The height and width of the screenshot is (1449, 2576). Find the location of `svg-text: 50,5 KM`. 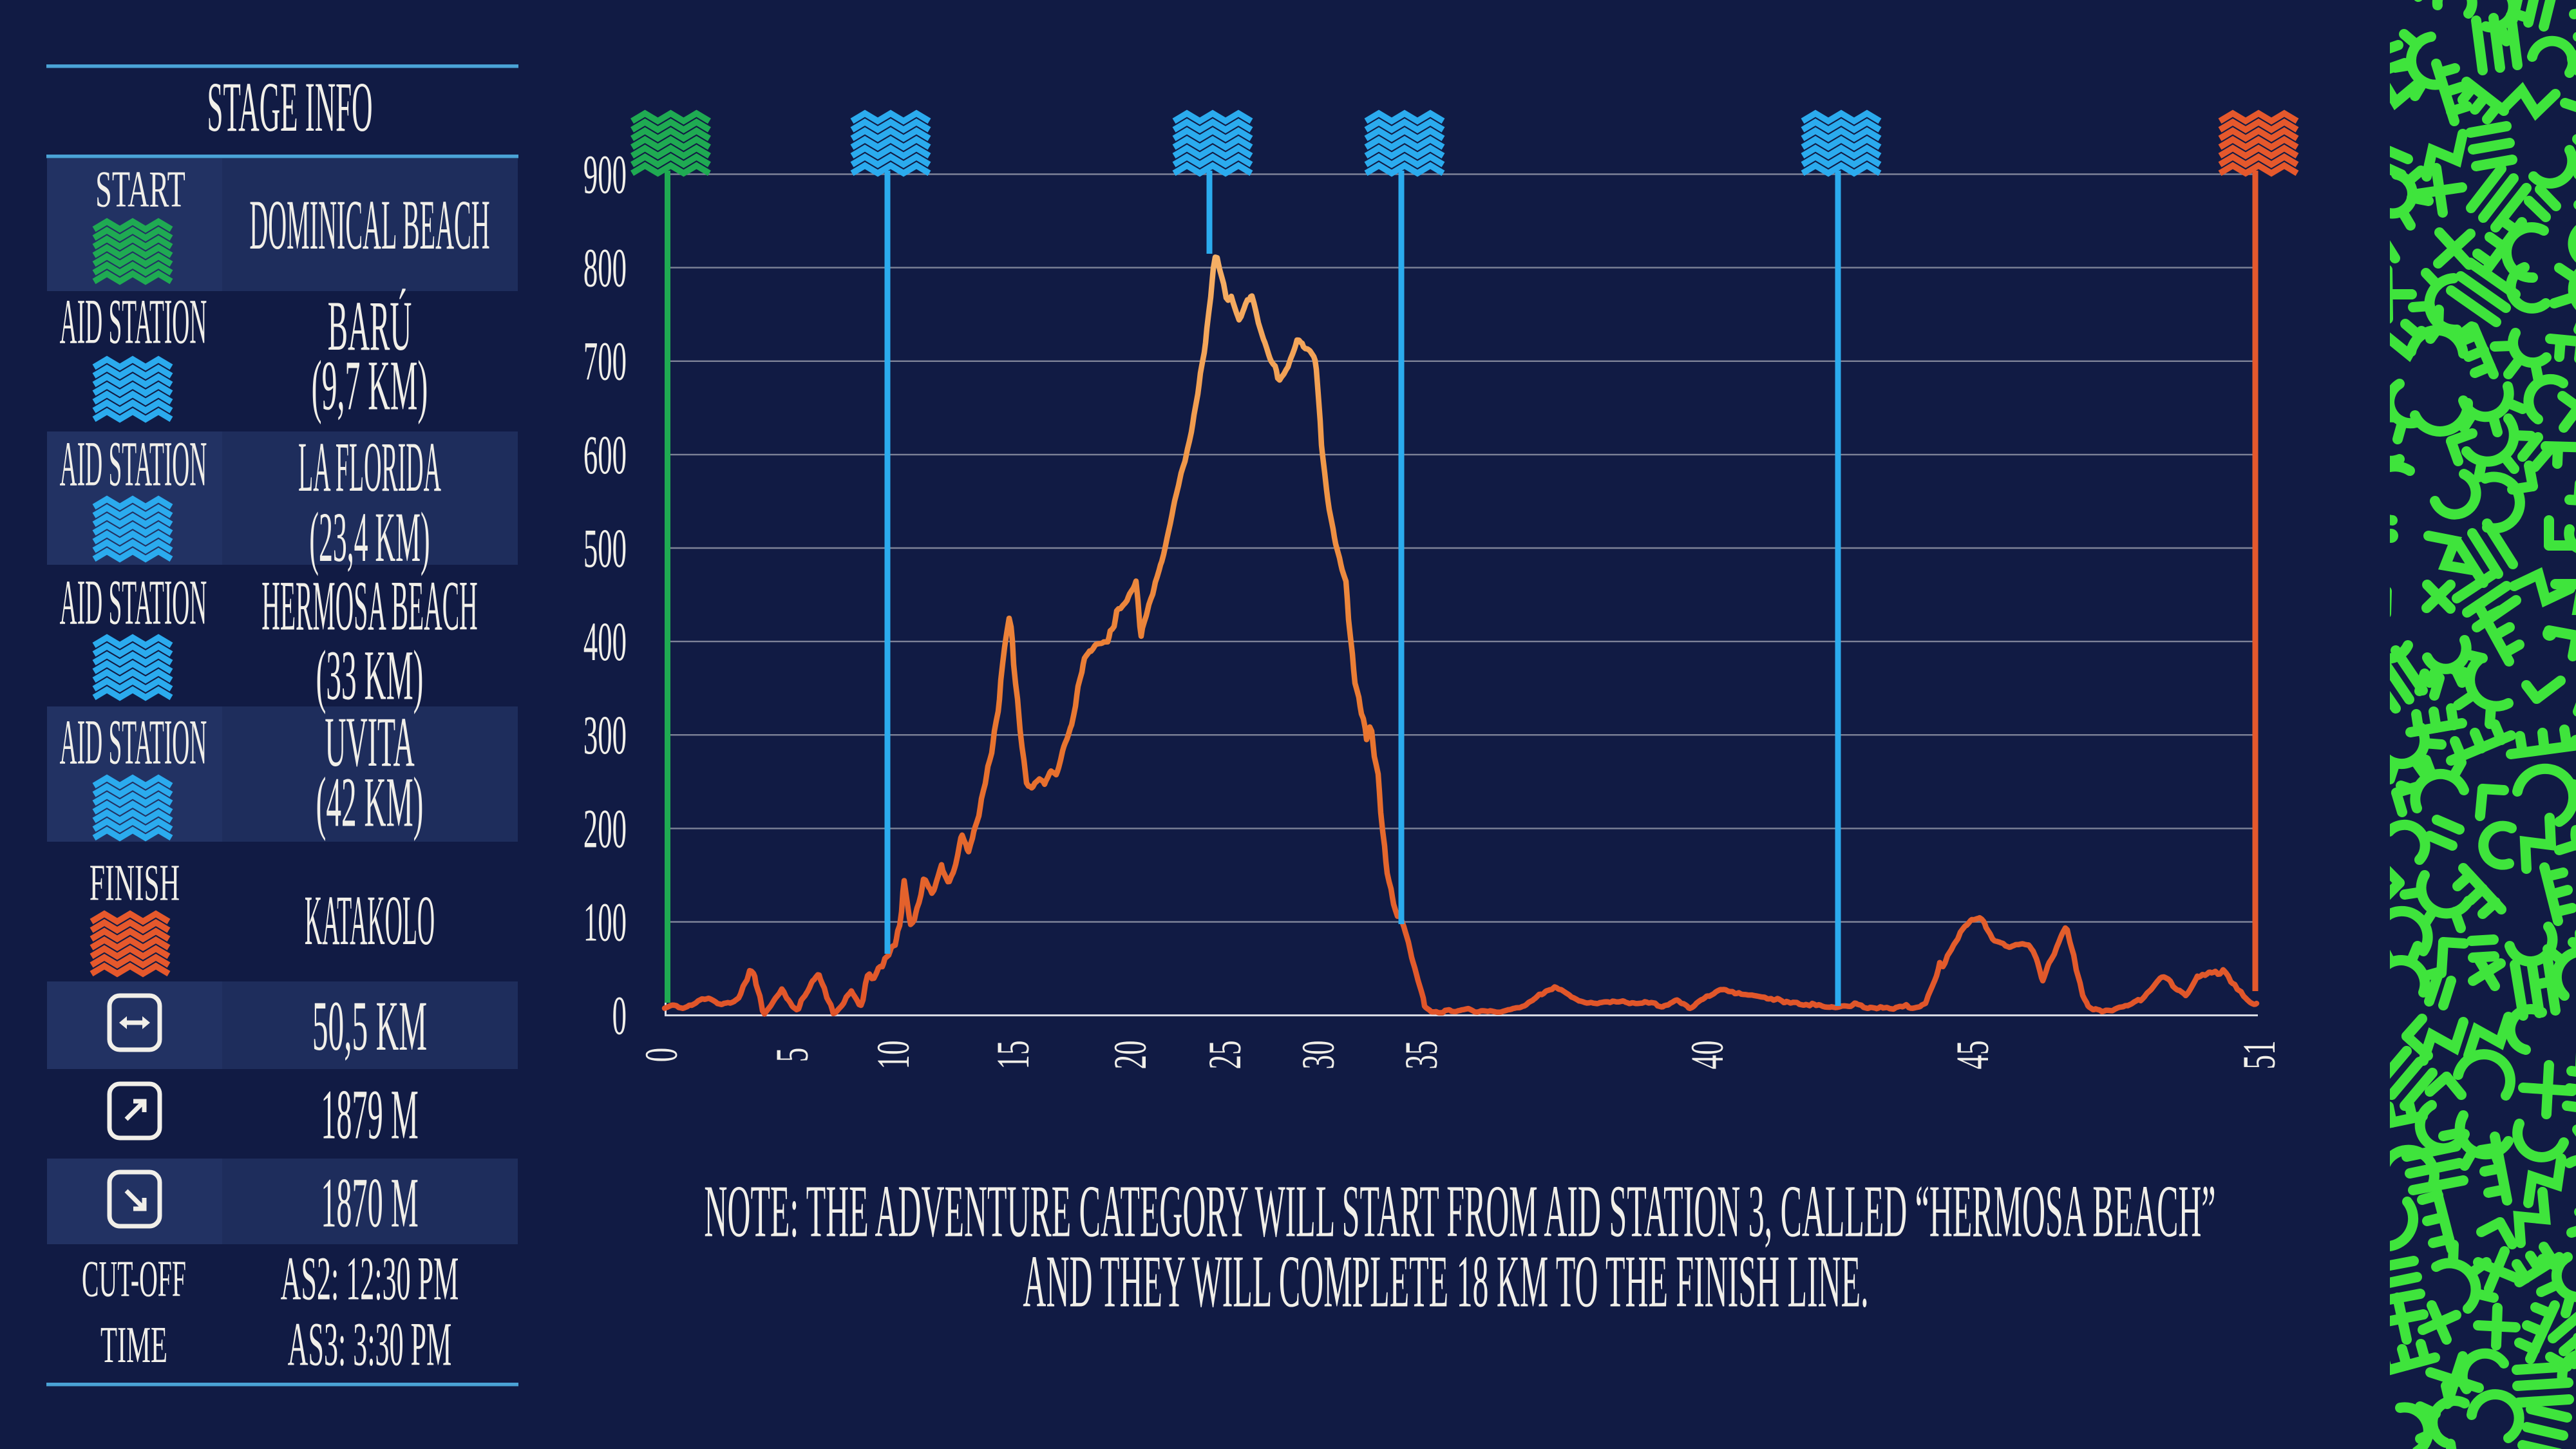

svg-text: 50,5 KM is located at coordinates (369, 1026).